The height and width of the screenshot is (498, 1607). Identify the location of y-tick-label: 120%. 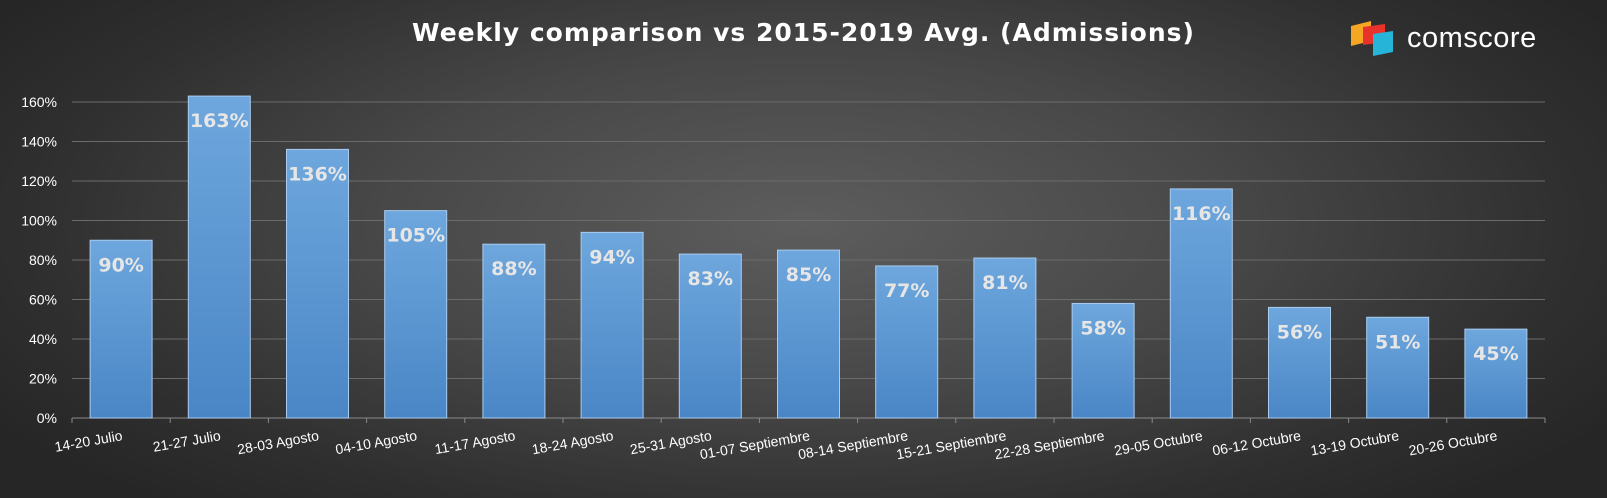
(39, 181).